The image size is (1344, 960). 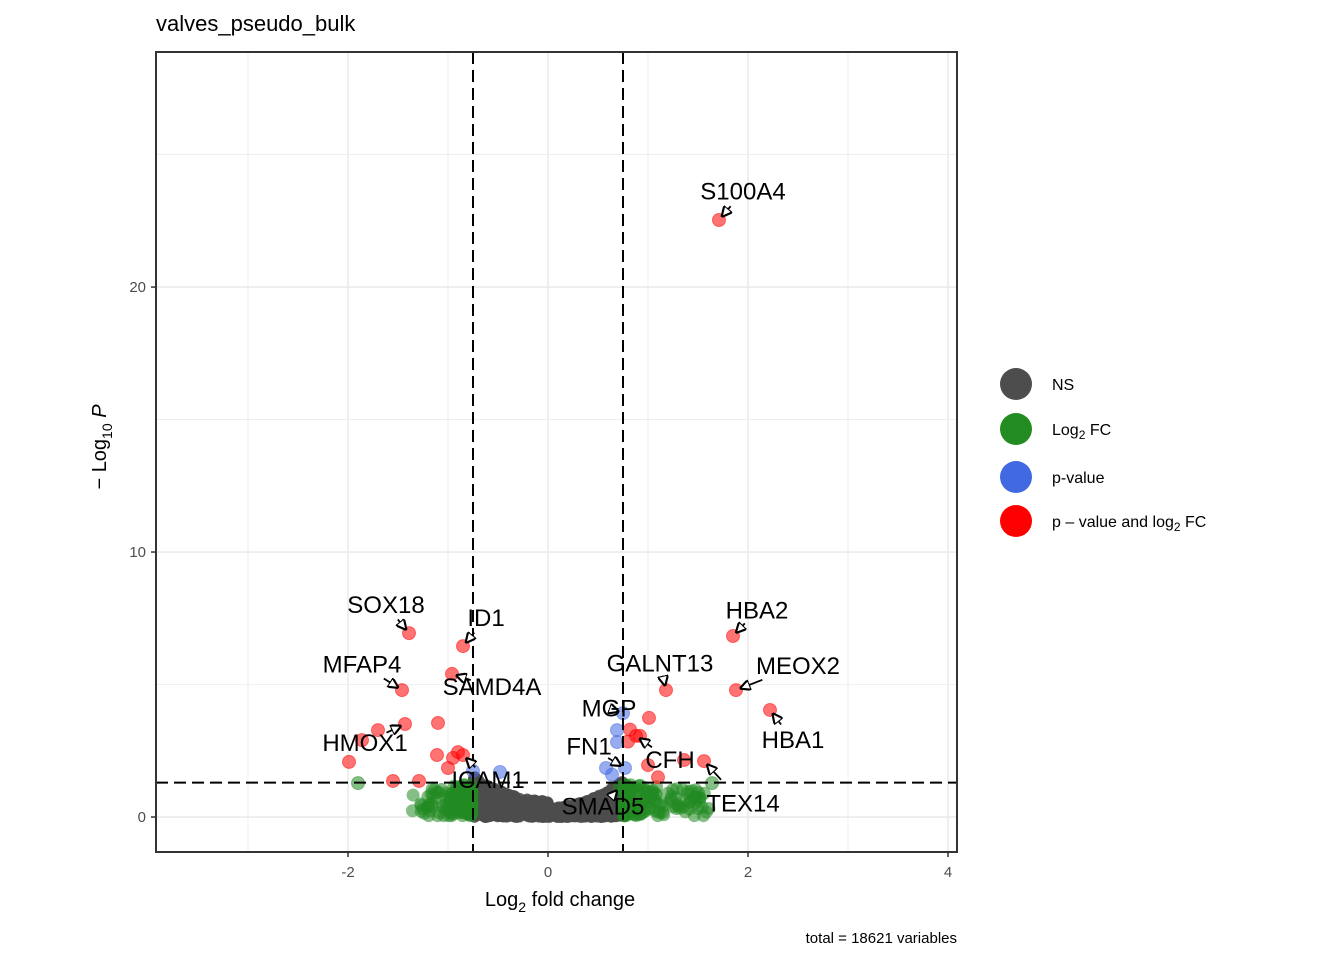 What do you see at coordinates (742, 804) in the screenshot?
I see `gene-label: TEX14` at bounding box center [742, 804].